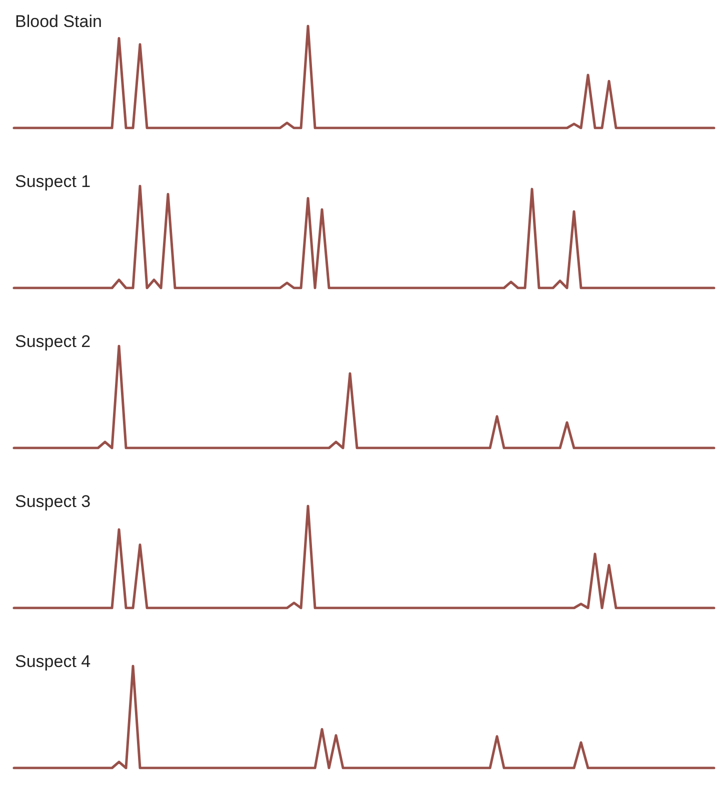  What do you see at coordinates (53, 341) in the screenshot?
I see `chart-title: Suspect 2` at bounding box center [53, 341].